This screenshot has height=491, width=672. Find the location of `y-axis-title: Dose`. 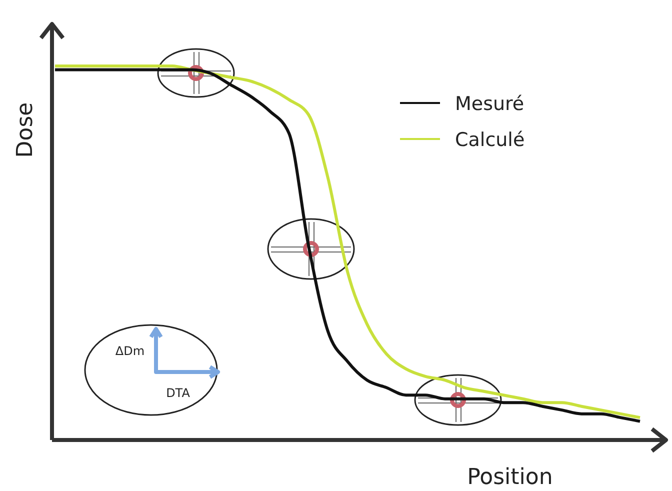

y-axis-title: Dose is located at coordinates (25, 130).